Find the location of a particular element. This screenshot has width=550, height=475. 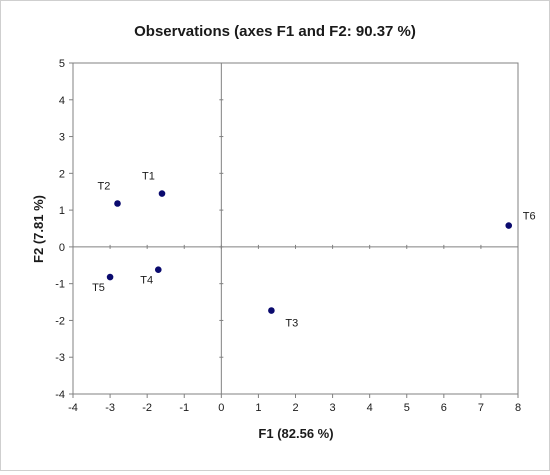

data-point-t6 is located at coordinates (509, 225).